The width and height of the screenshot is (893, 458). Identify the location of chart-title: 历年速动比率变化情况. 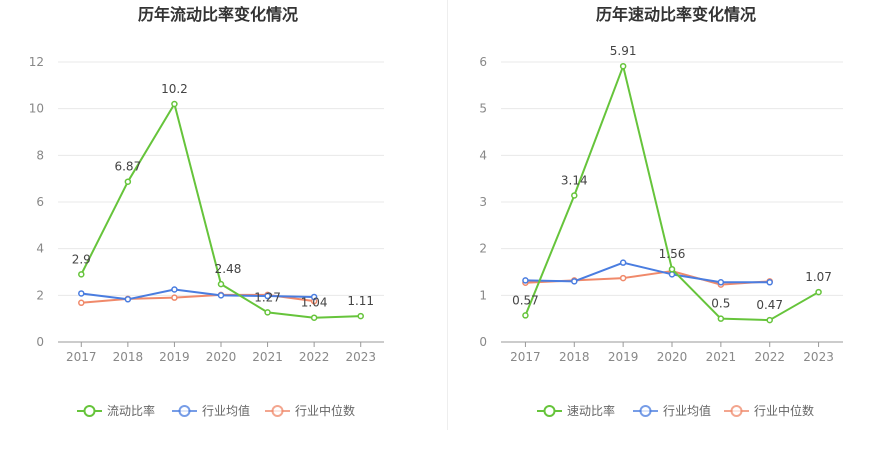
(676, 14).